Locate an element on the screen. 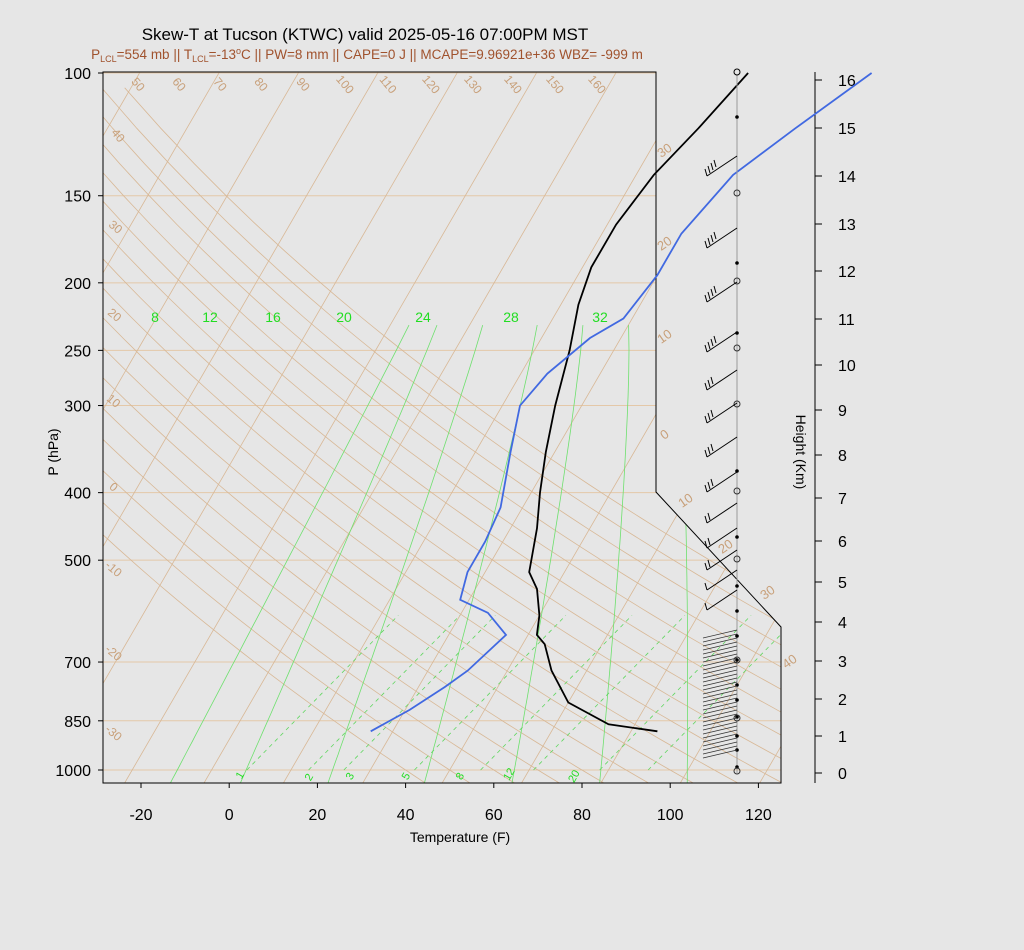 Image resolution: width=1024 pixels, height=950 pixels. x-tick-label: 60 is located at coordinates (494, 815).